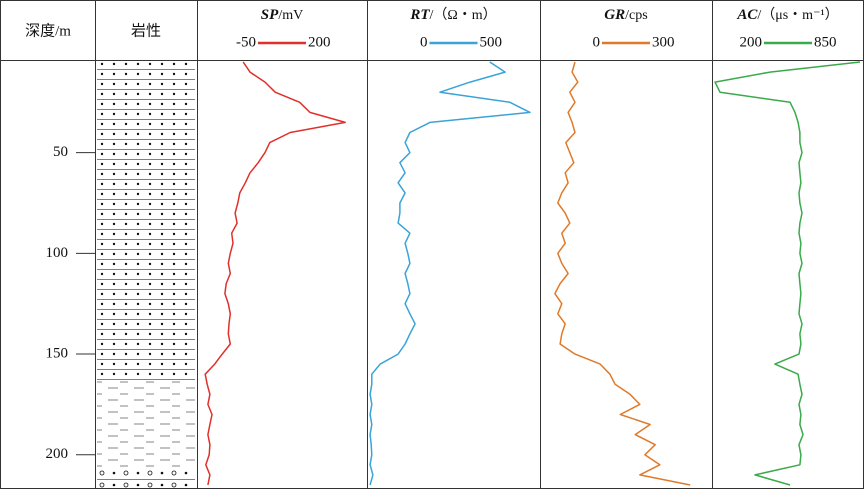  Describe the element at coordinates (146, 425) in the screenshot. I see `lithology-mudstone` at that location.